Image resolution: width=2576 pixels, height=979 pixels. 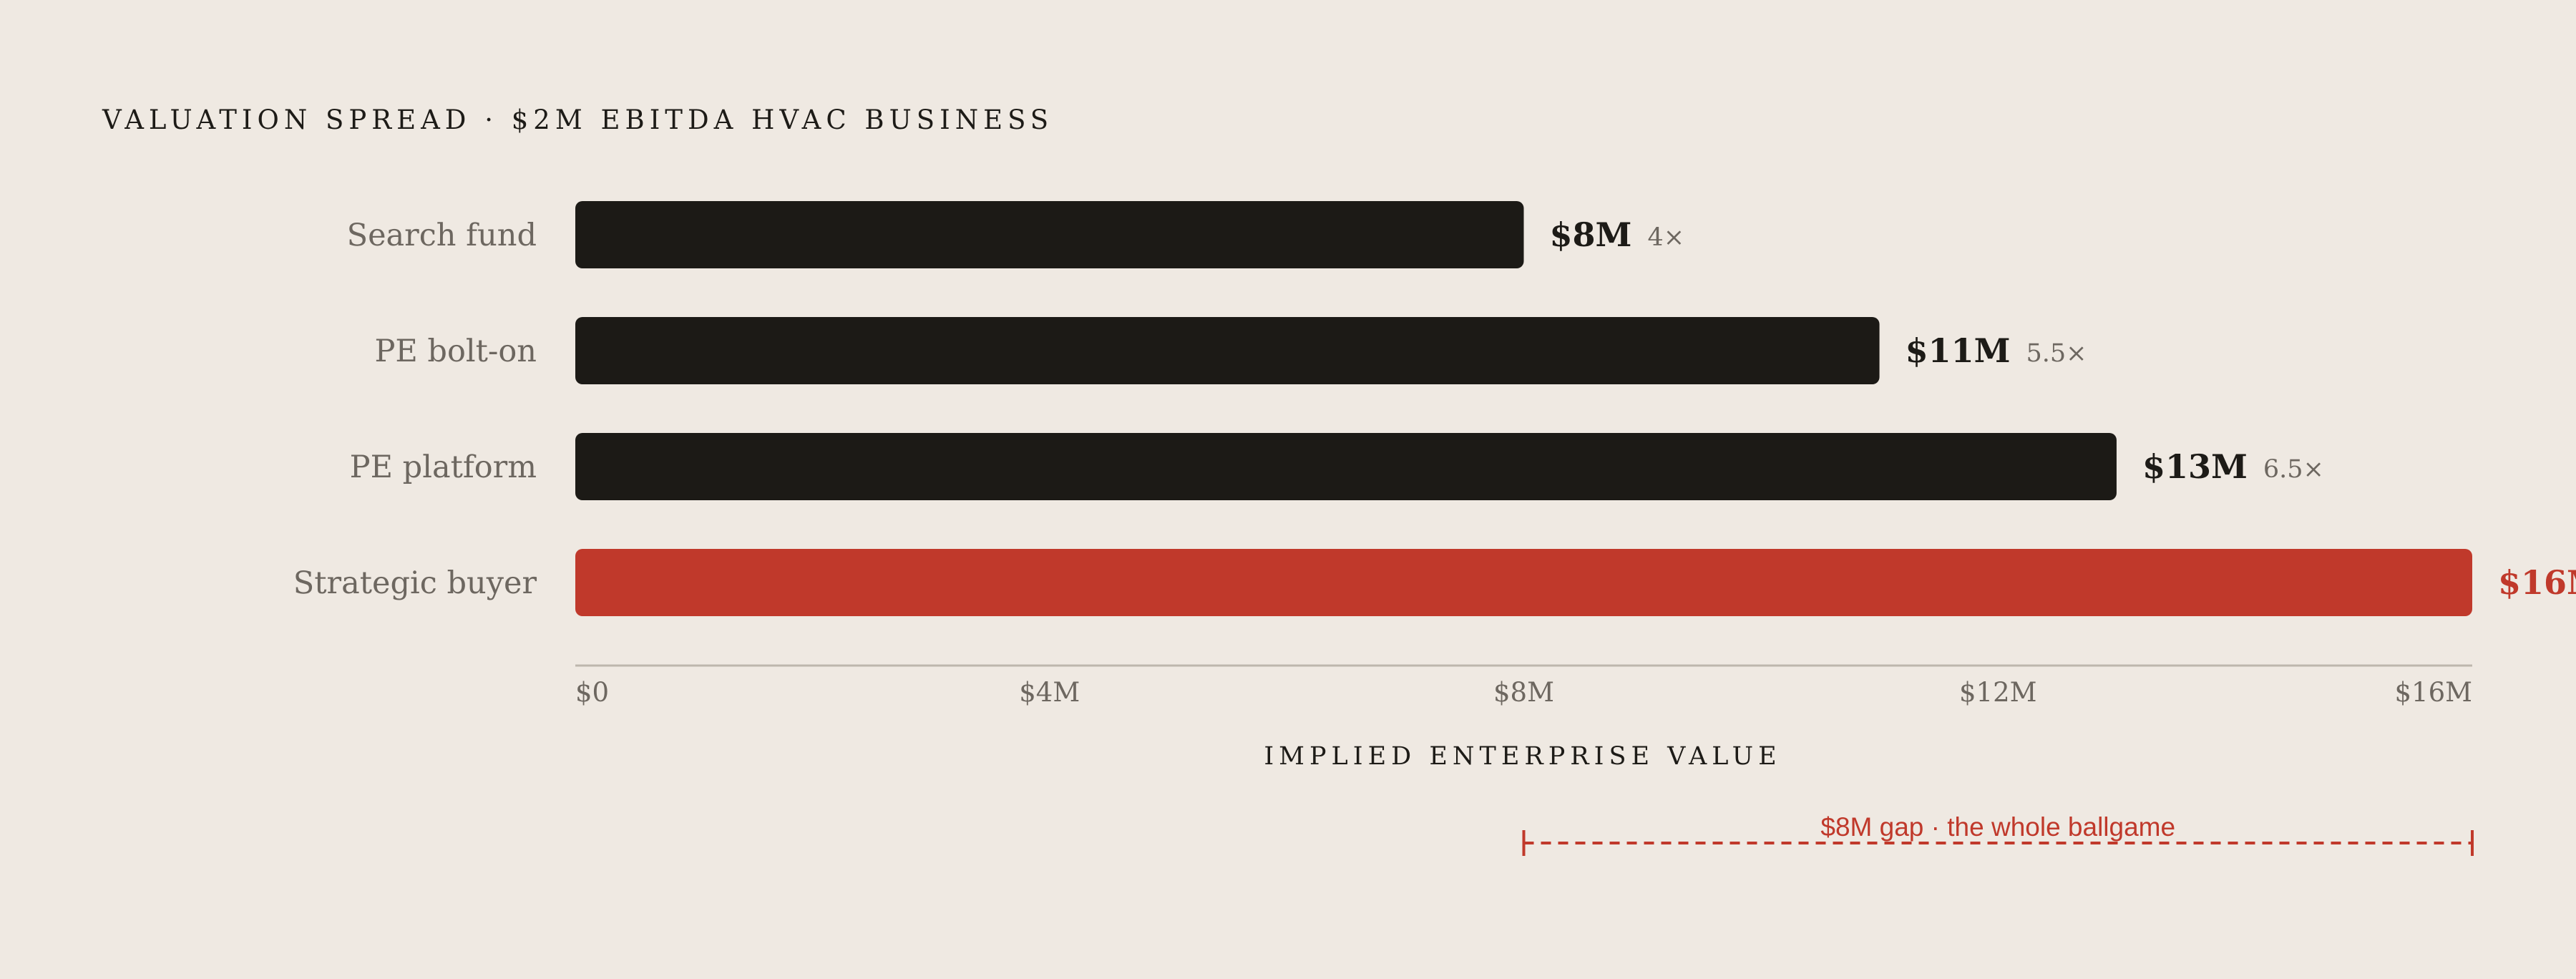 I want to click on x-tick-label: $0, so click(x=592, y=692).